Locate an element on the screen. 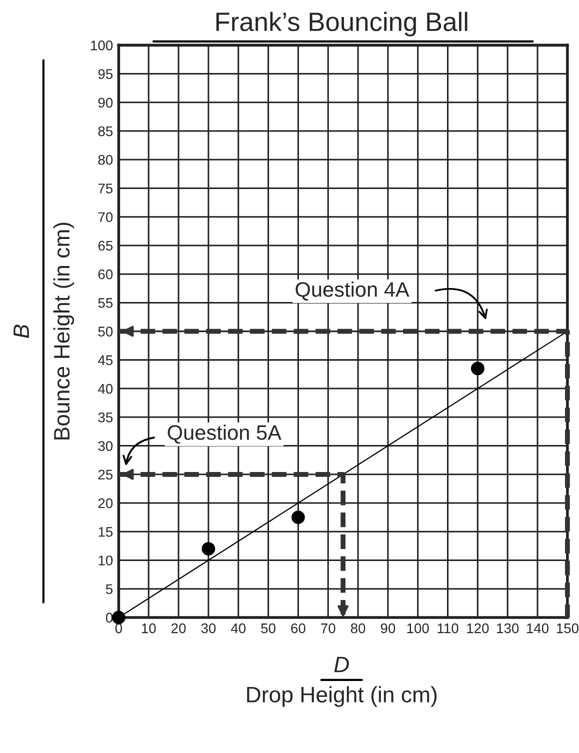 This screenshot has width=579, height=753. x-tick-label: 100 is located at coordinates (418, 628).